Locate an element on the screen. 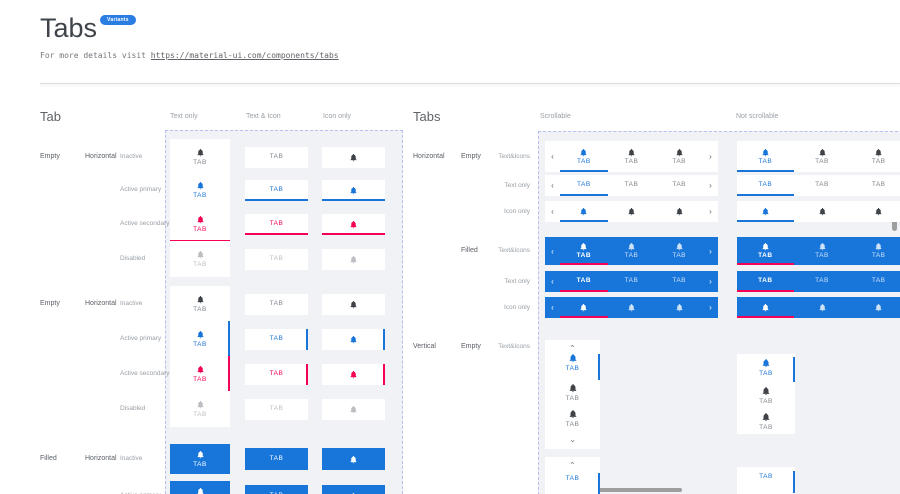  tabs-bar: ‹ TAB TAB TAB › is located at coordinates (631, 281).